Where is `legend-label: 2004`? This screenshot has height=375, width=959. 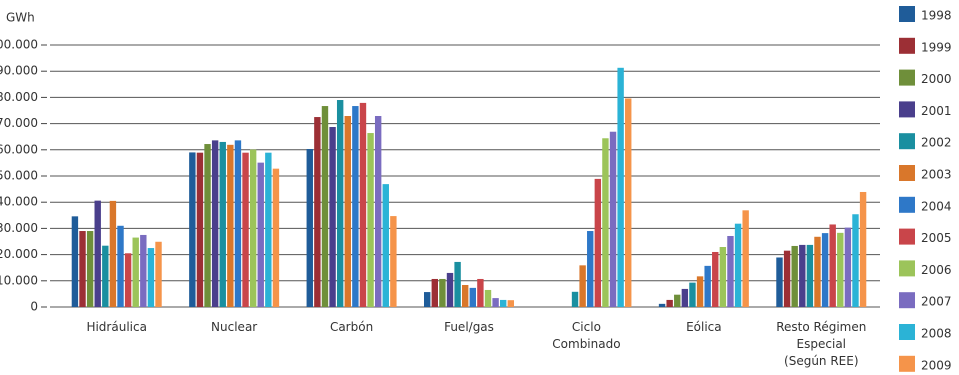 legend-label: 2004 is located at coordinates (936, 206).